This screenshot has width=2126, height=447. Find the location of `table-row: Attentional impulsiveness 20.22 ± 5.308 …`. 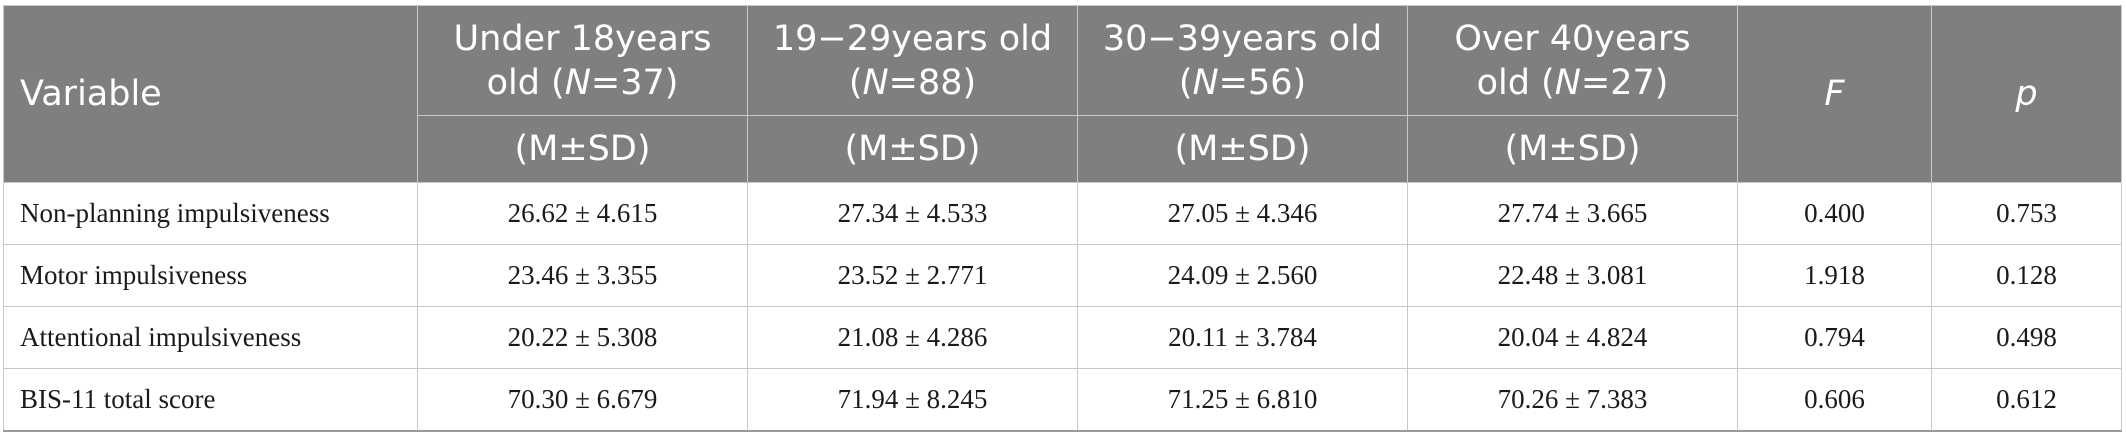

table-row: Attentional impulsiveness 20.22 ± 5.308 … is located at coordinates (1062, 337).